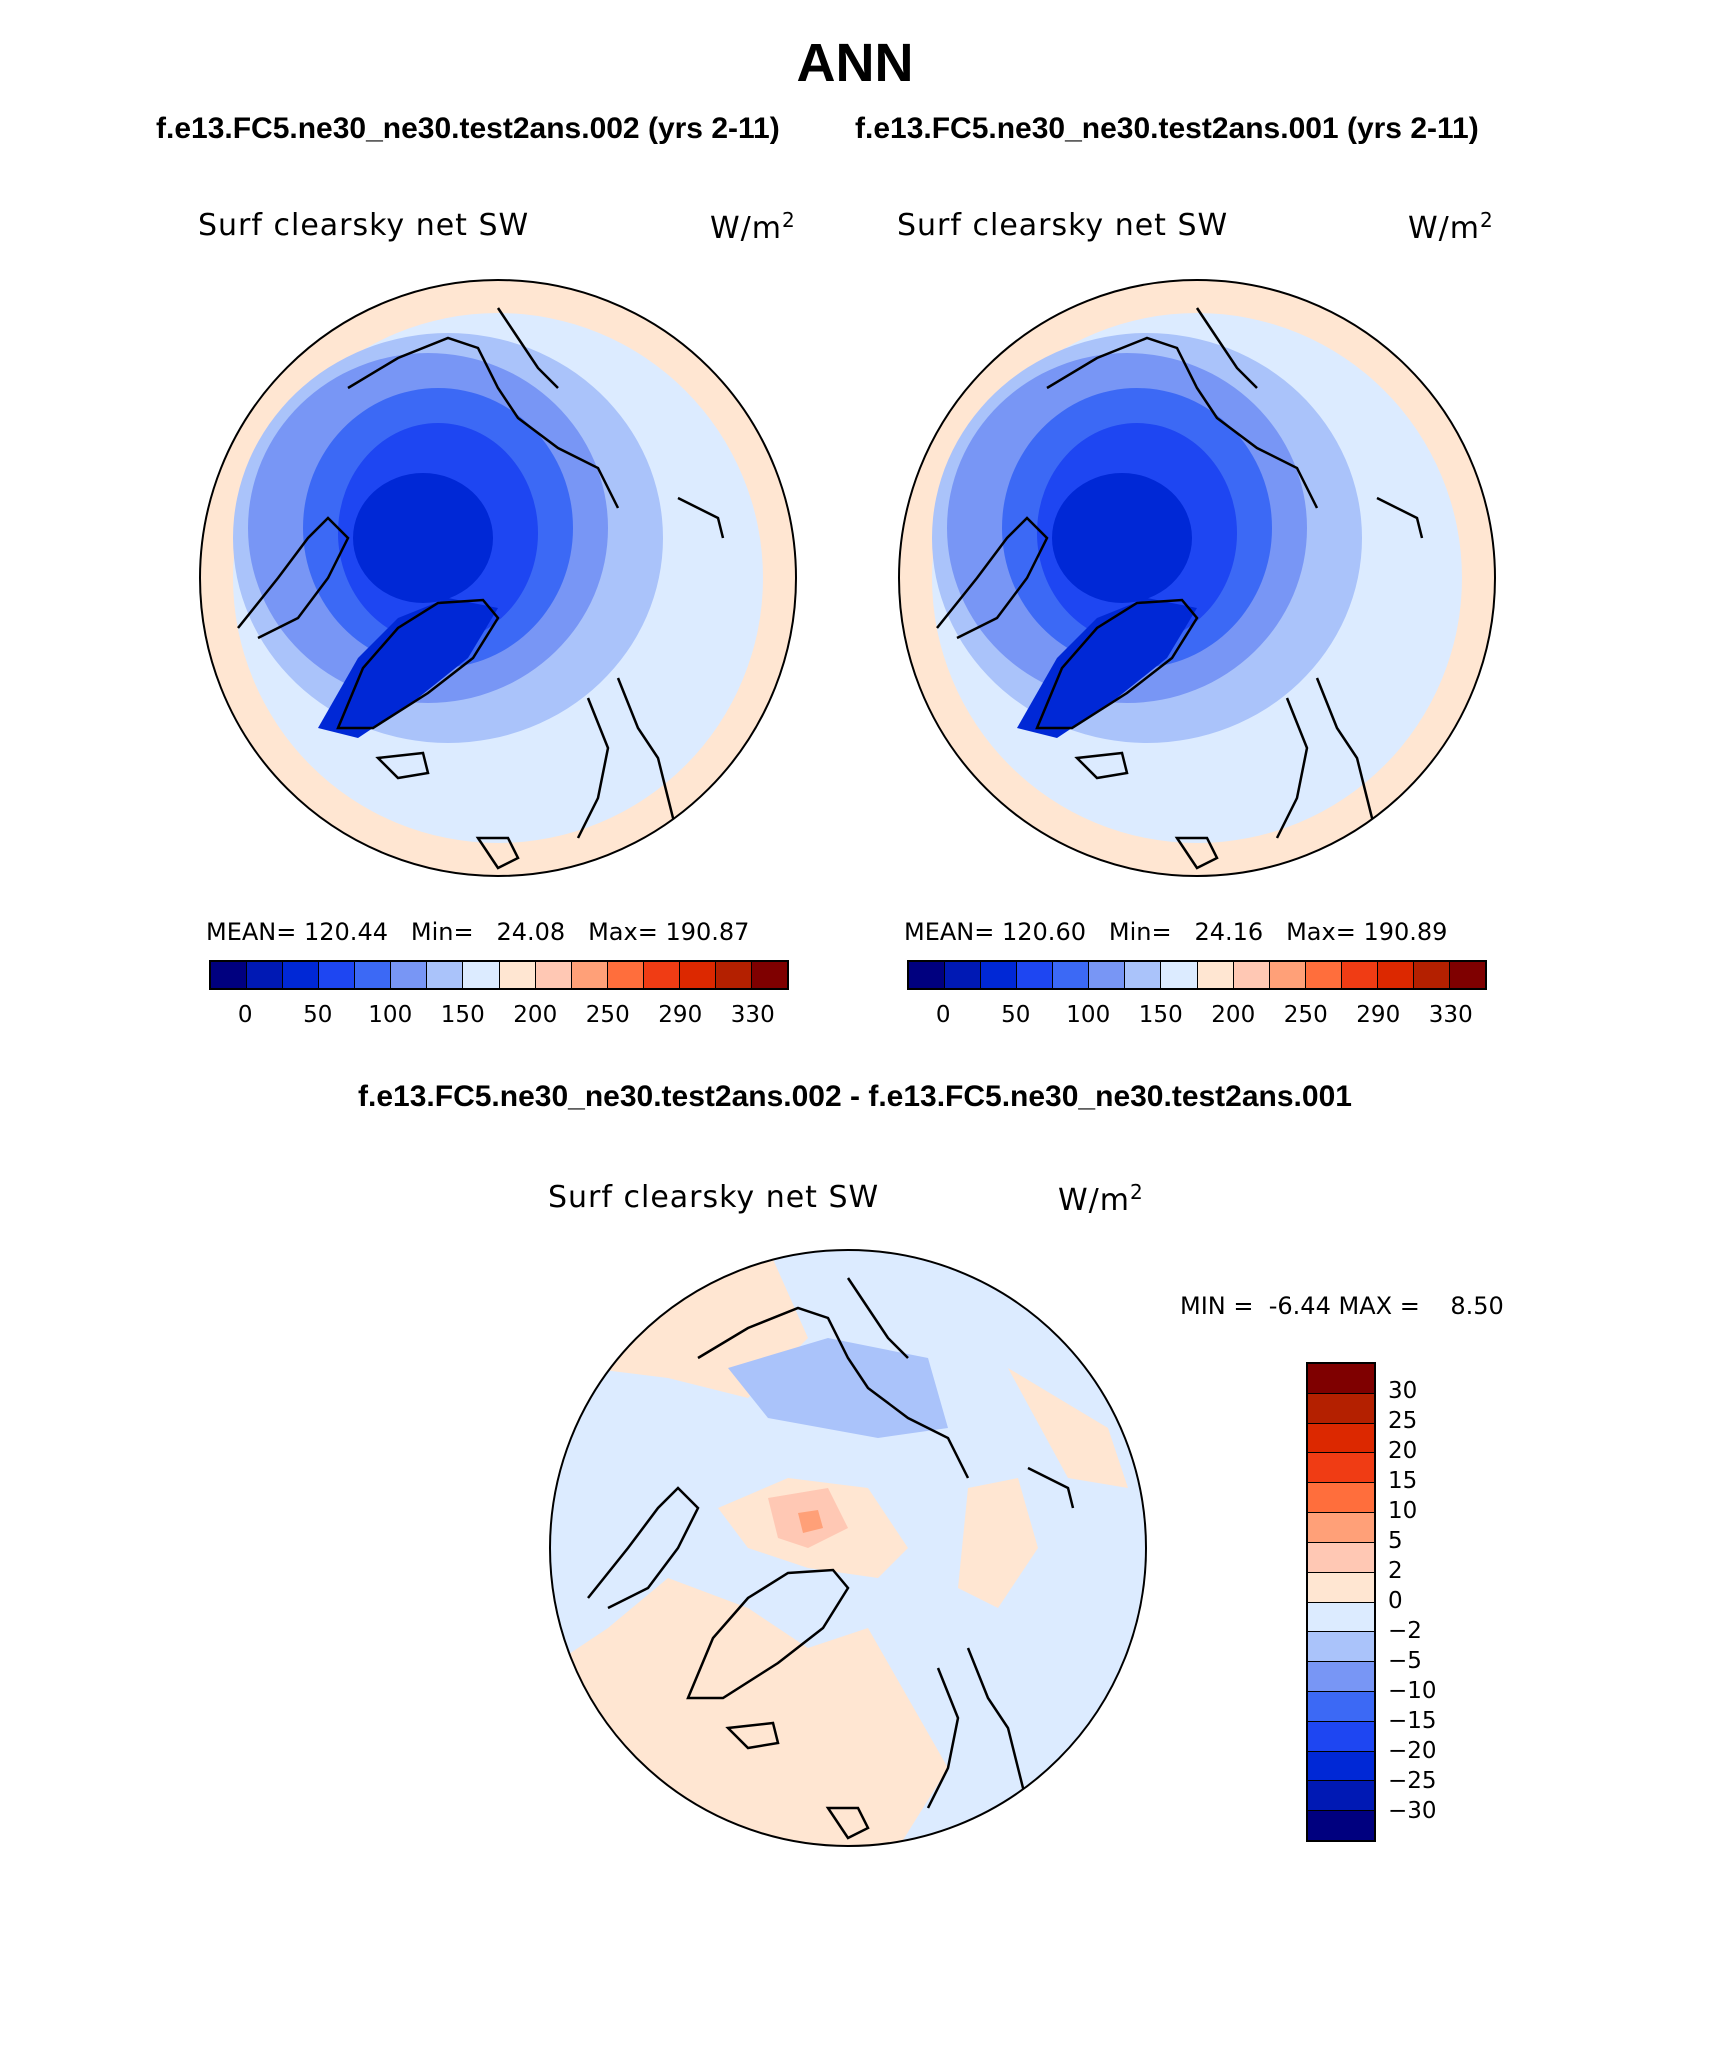  What do you see at coordinates (1412, 1781) in the screenshot?
I see `colorbar-tick-label: −25` at bounding box center [1412, 1781].